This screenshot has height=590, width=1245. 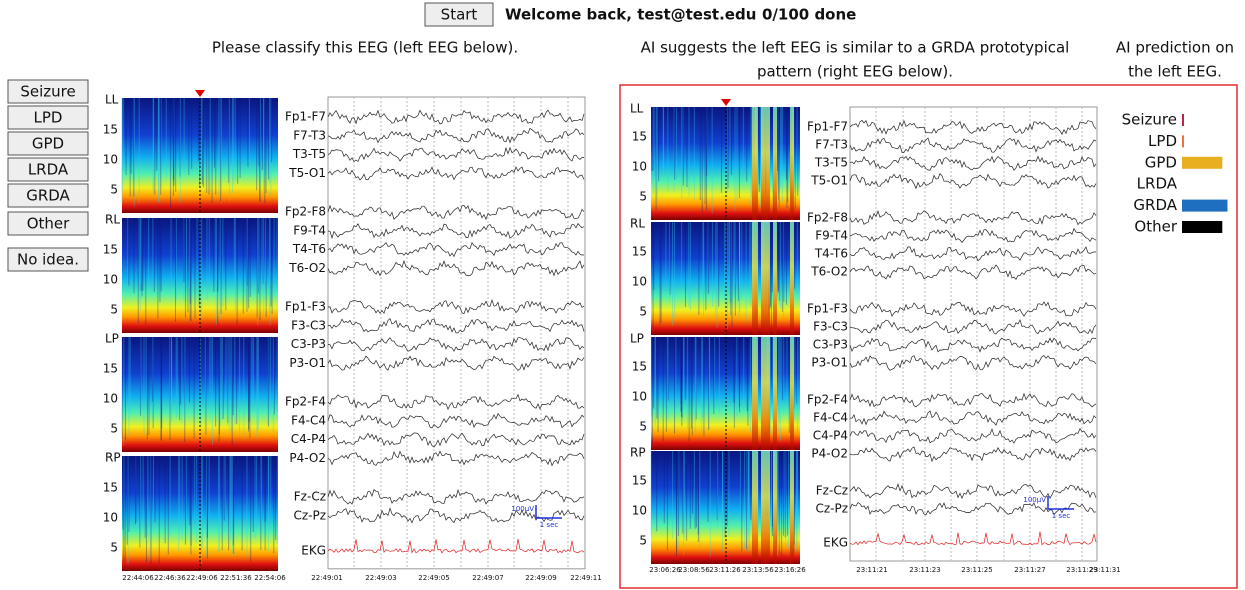 I want to click on channel-label: F3-C3, so click(x=830, y=327).